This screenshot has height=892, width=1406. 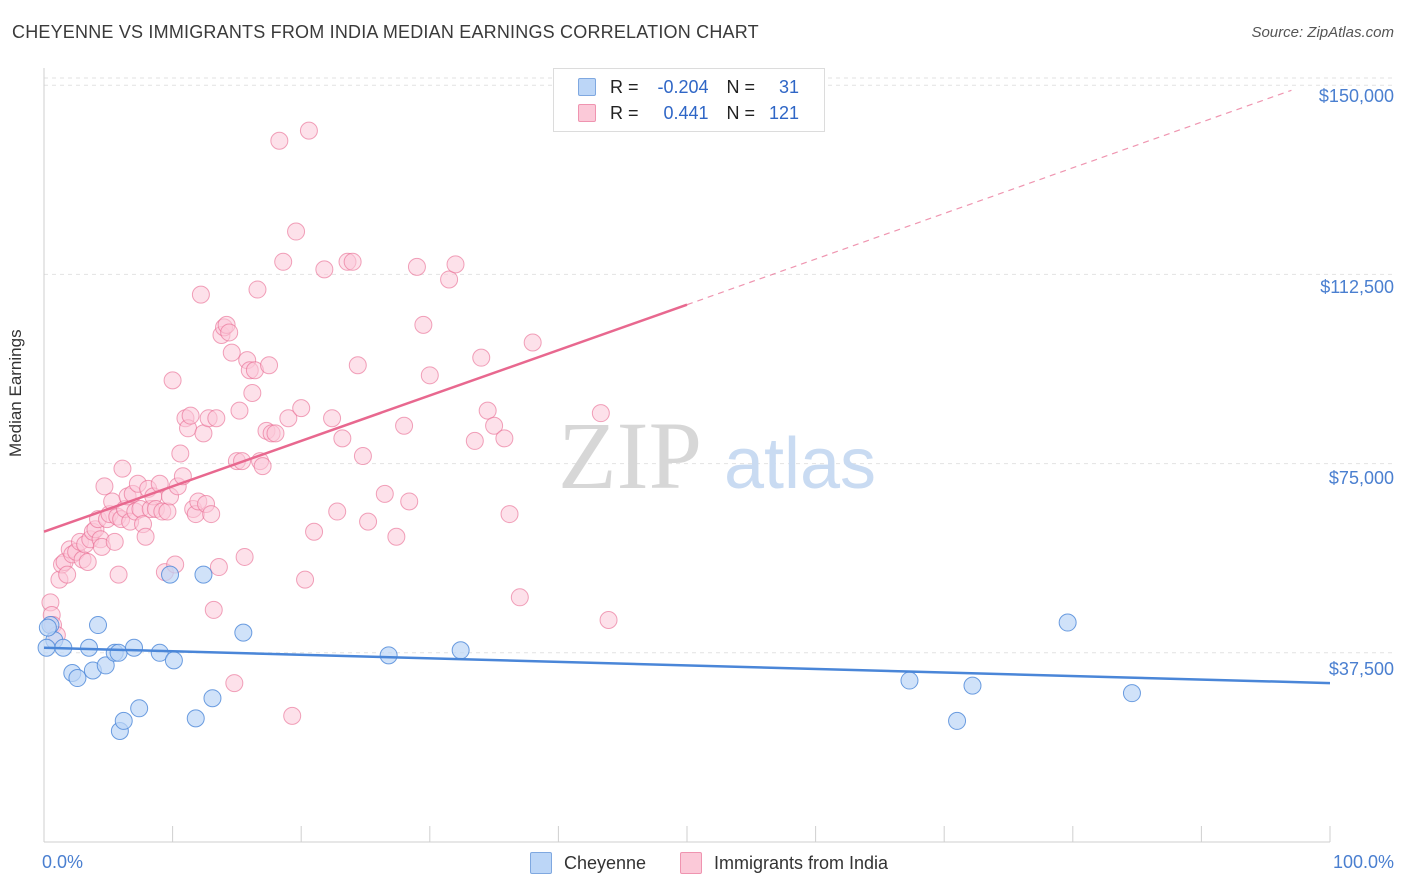 What do you see at coordinates (587, 87) in the screenshot?
I see `cheyenne-swatch` at bounding box center [587, 87].